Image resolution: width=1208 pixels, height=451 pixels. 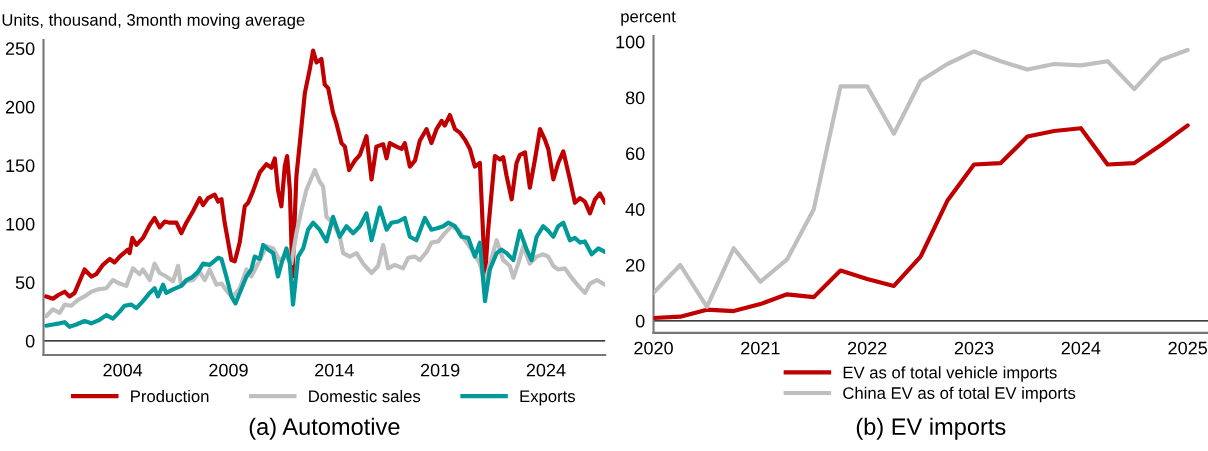 What do you see at coordinates (123, 370) in the screenshot?
I see `x-tick-label: 2004` at bounding box center [123, 370].